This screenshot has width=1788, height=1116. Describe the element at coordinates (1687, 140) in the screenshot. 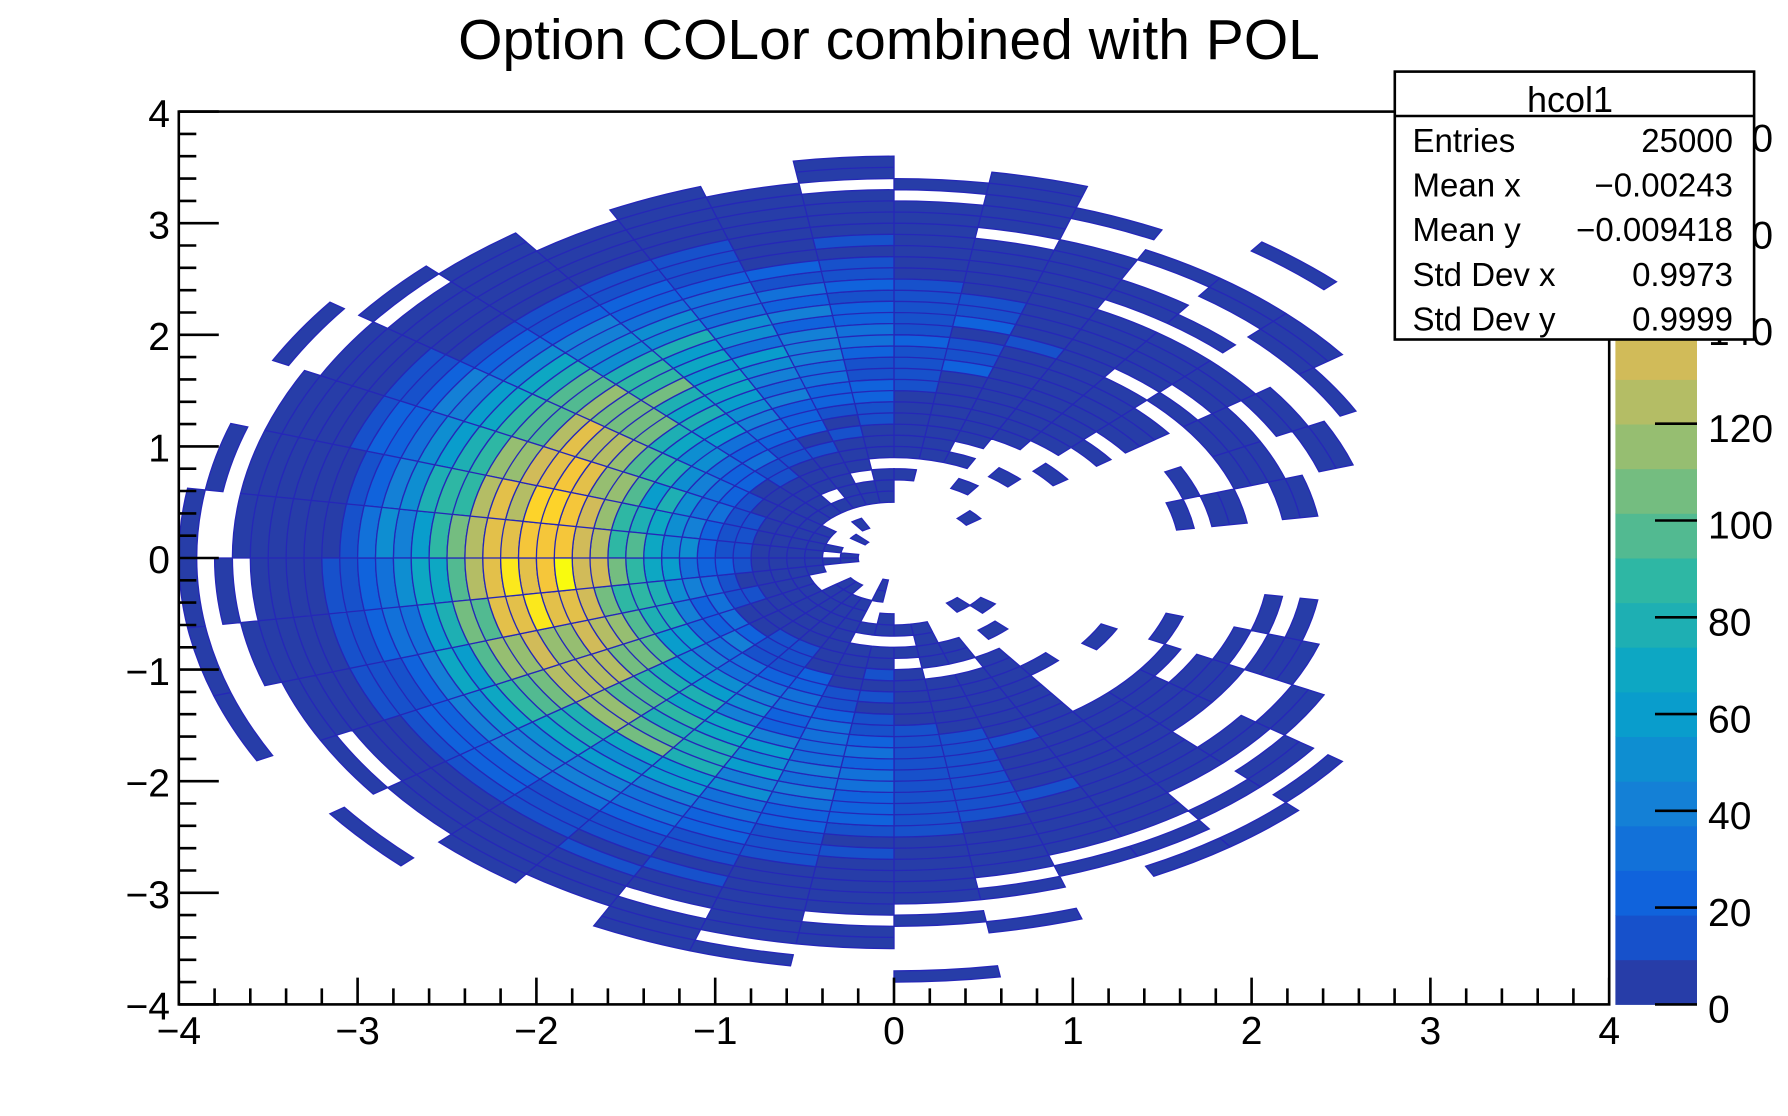

I see `svg-text: 25000` at that location.